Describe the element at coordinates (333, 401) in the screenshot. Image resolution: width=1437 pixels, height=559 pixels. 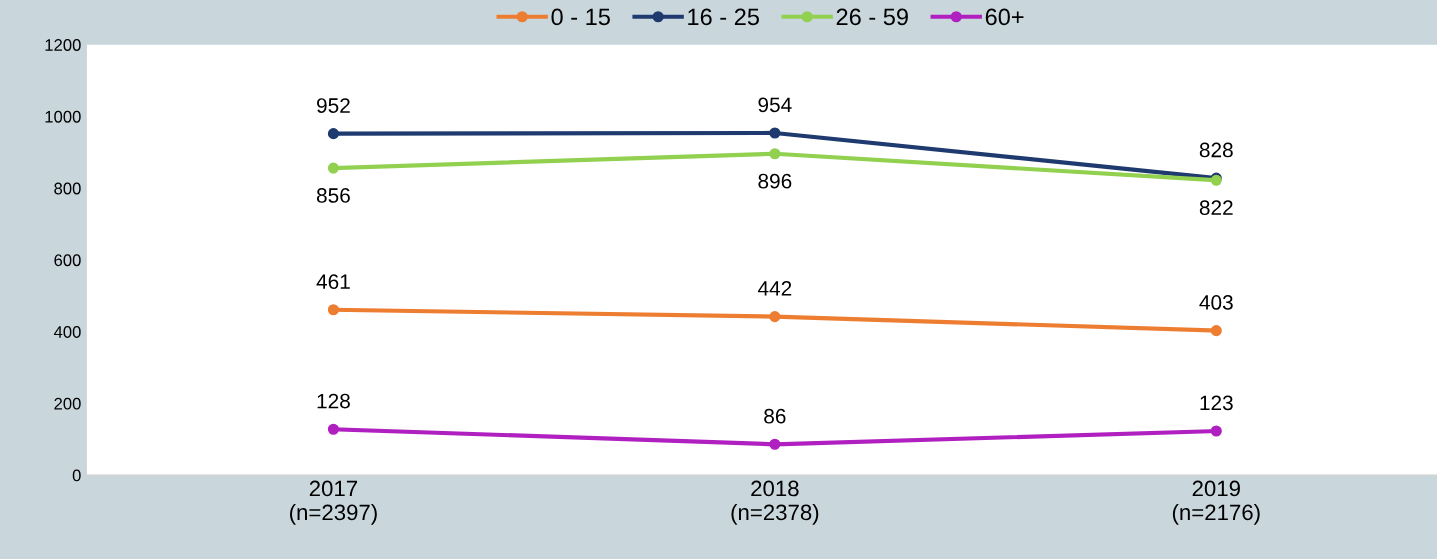
I see `data-label: 128` at that location.